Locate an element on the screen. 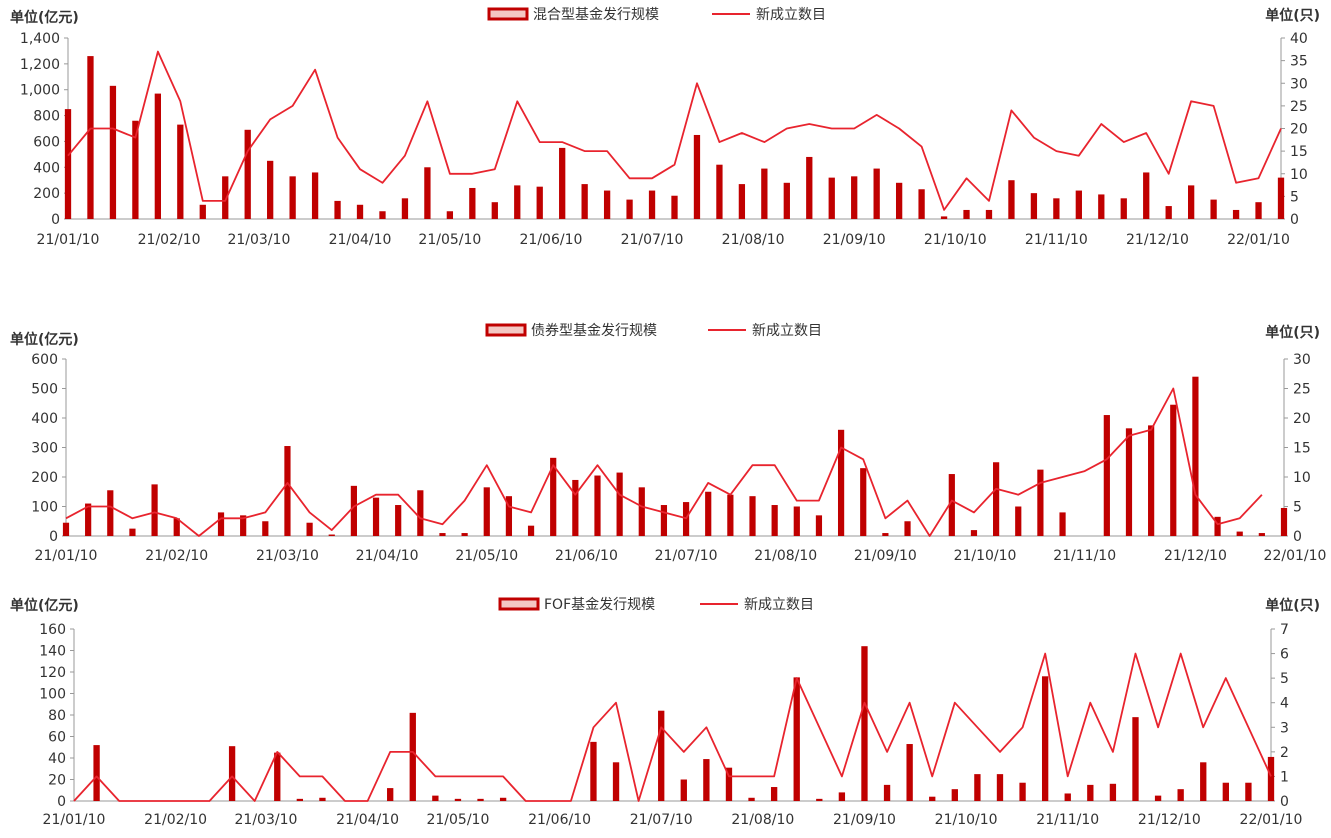 The width and height of the screenshot is (1331, 838). y-left-tick-label: 0 is located at coordinates (53, 537).